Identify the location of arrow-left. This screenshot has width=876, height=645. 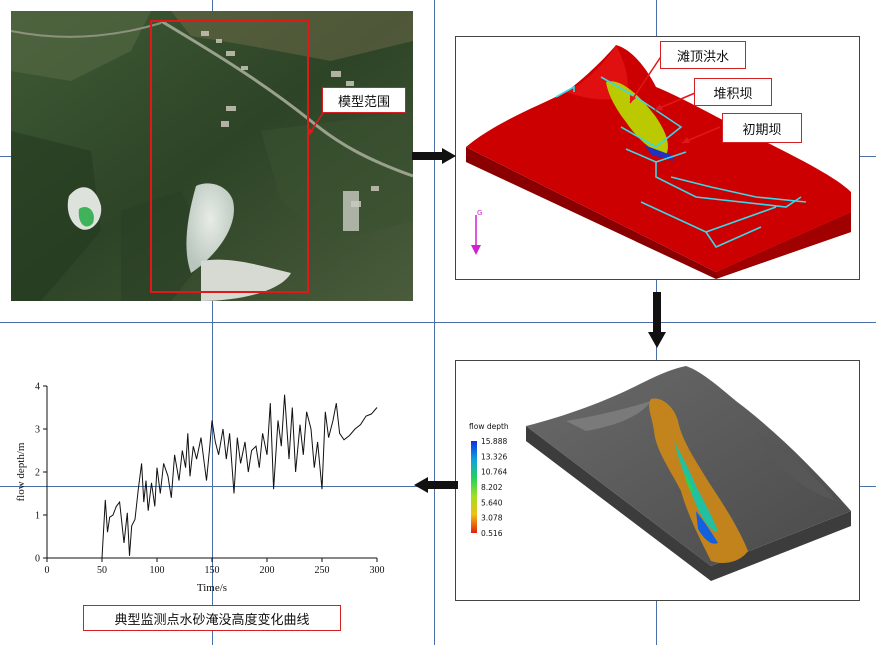
(436, 485).